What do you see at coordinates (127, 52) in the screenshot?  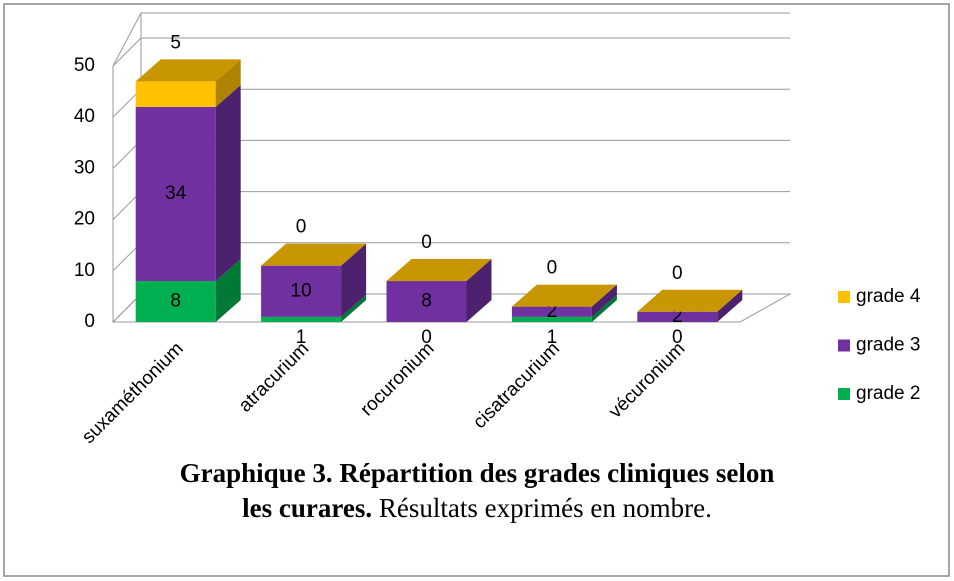 I see `grid-line-side` at bounding box center [127, 52].